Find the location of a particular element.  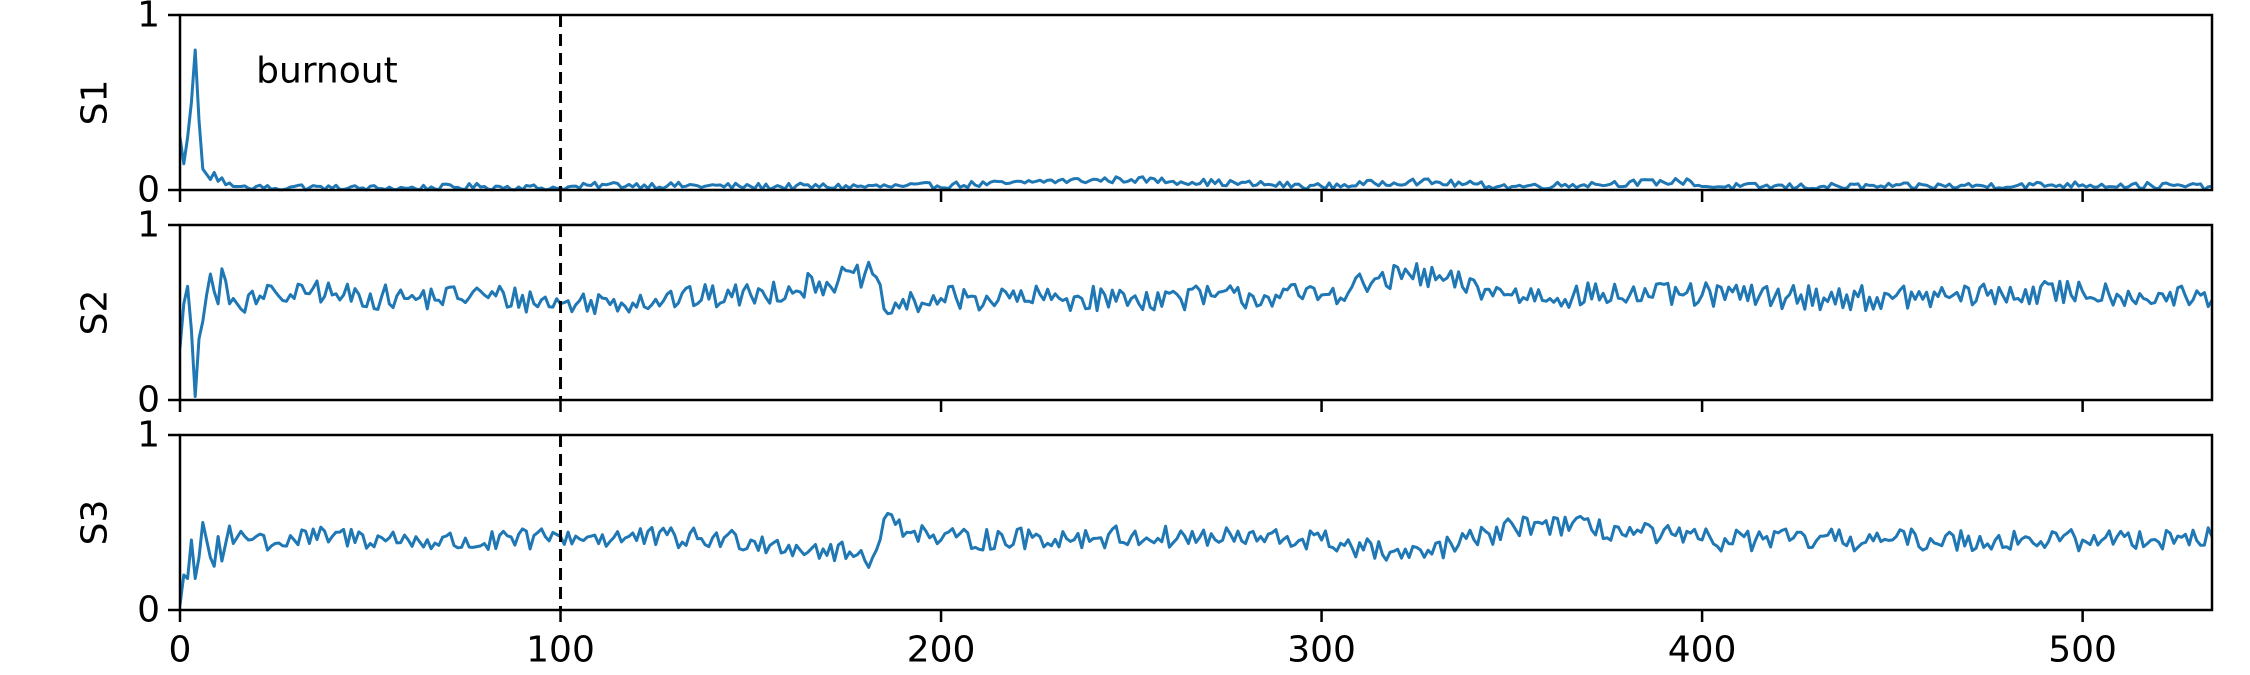

x-tick-label: 200 is located at coordinates (941, 650).